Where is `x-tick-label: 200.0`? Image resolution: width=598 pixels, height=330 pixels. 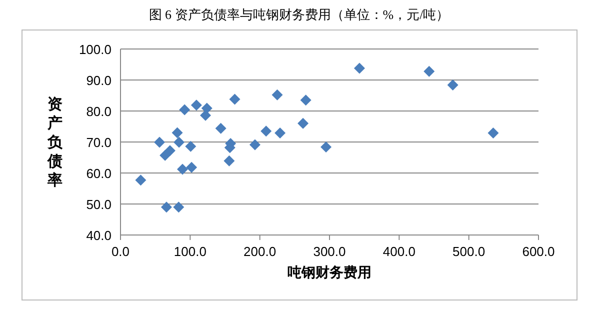 x-tick-label: 200.0 is located at coordinates (260, 251).